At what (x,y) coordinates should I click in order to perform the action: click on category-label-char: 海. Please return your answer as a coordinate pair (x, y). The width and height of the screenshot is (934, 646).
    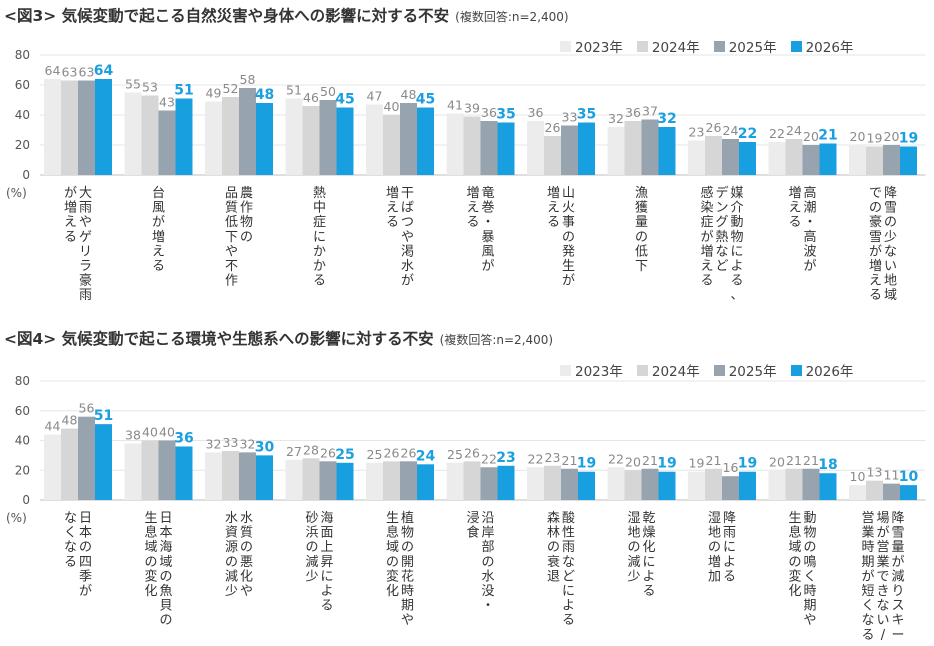
    Looking at the image, I should click on (165, 547).